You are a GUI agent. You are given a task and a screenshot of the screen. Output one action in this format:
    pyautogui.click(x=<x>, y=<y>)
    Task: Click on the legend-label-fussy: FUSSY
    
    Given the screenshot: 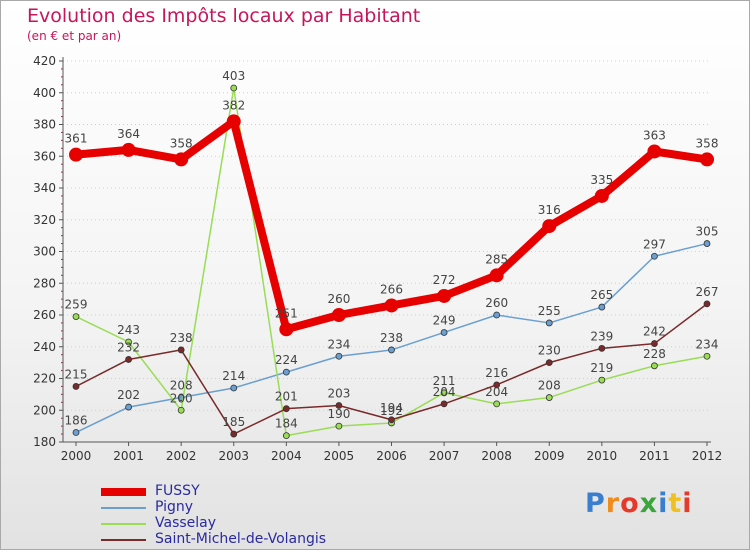 What is the action you would take?
    pyautogui.click(x=177, y=491)
    